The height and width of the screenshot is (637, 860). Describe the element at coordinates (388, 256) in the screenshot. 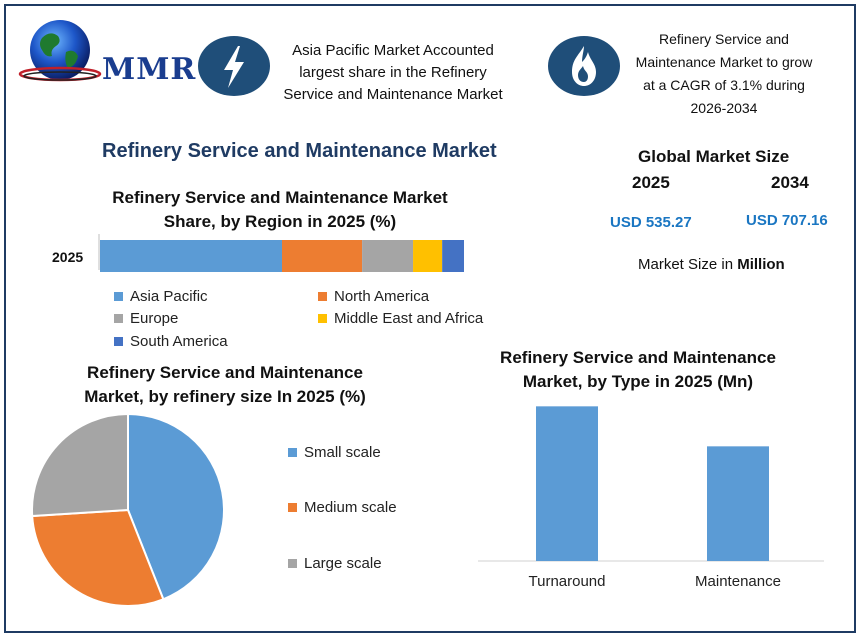

I see `region-segment-europe` at that location.